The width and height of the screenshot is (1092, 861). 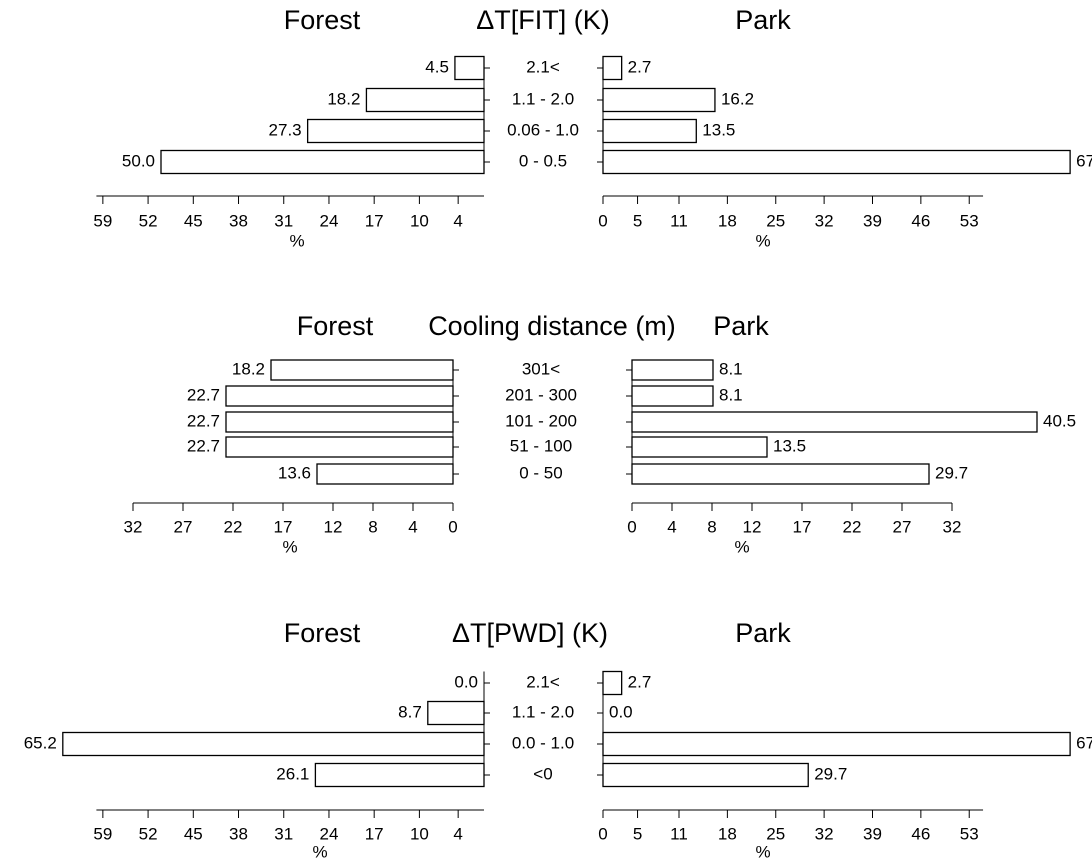 I want to click on value-label: 8.1, so click(x=731, y=394).